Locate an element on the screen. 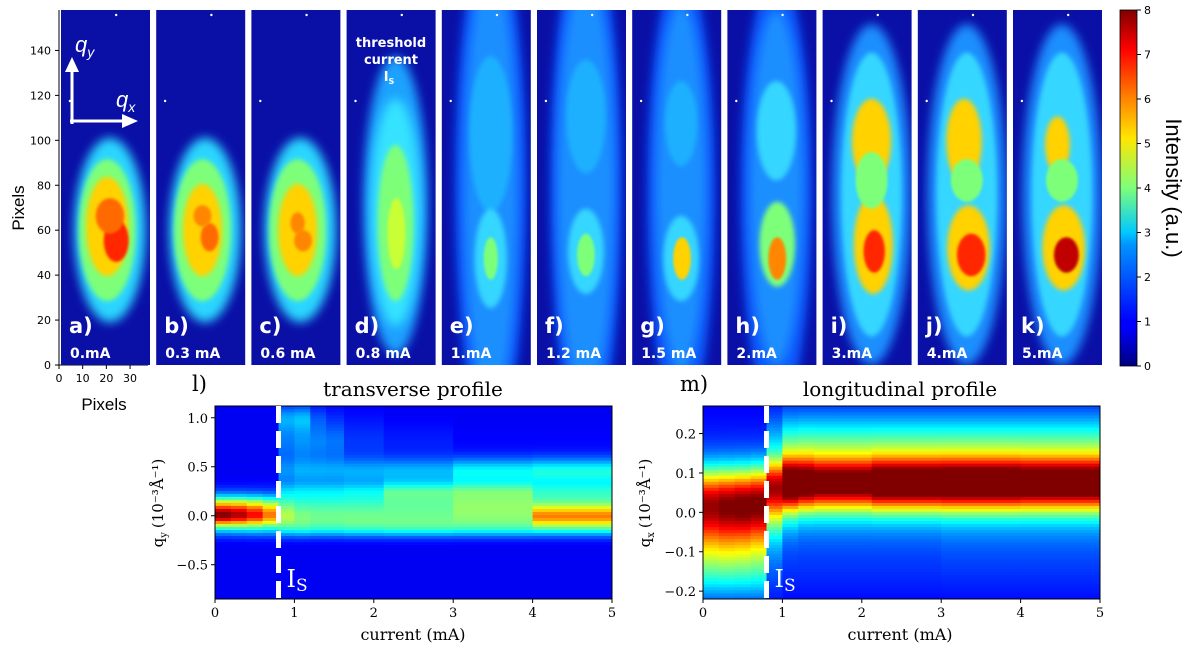 The image size is (1193, 650). x-tick-label: 0 is located at coordinates (703, 613).